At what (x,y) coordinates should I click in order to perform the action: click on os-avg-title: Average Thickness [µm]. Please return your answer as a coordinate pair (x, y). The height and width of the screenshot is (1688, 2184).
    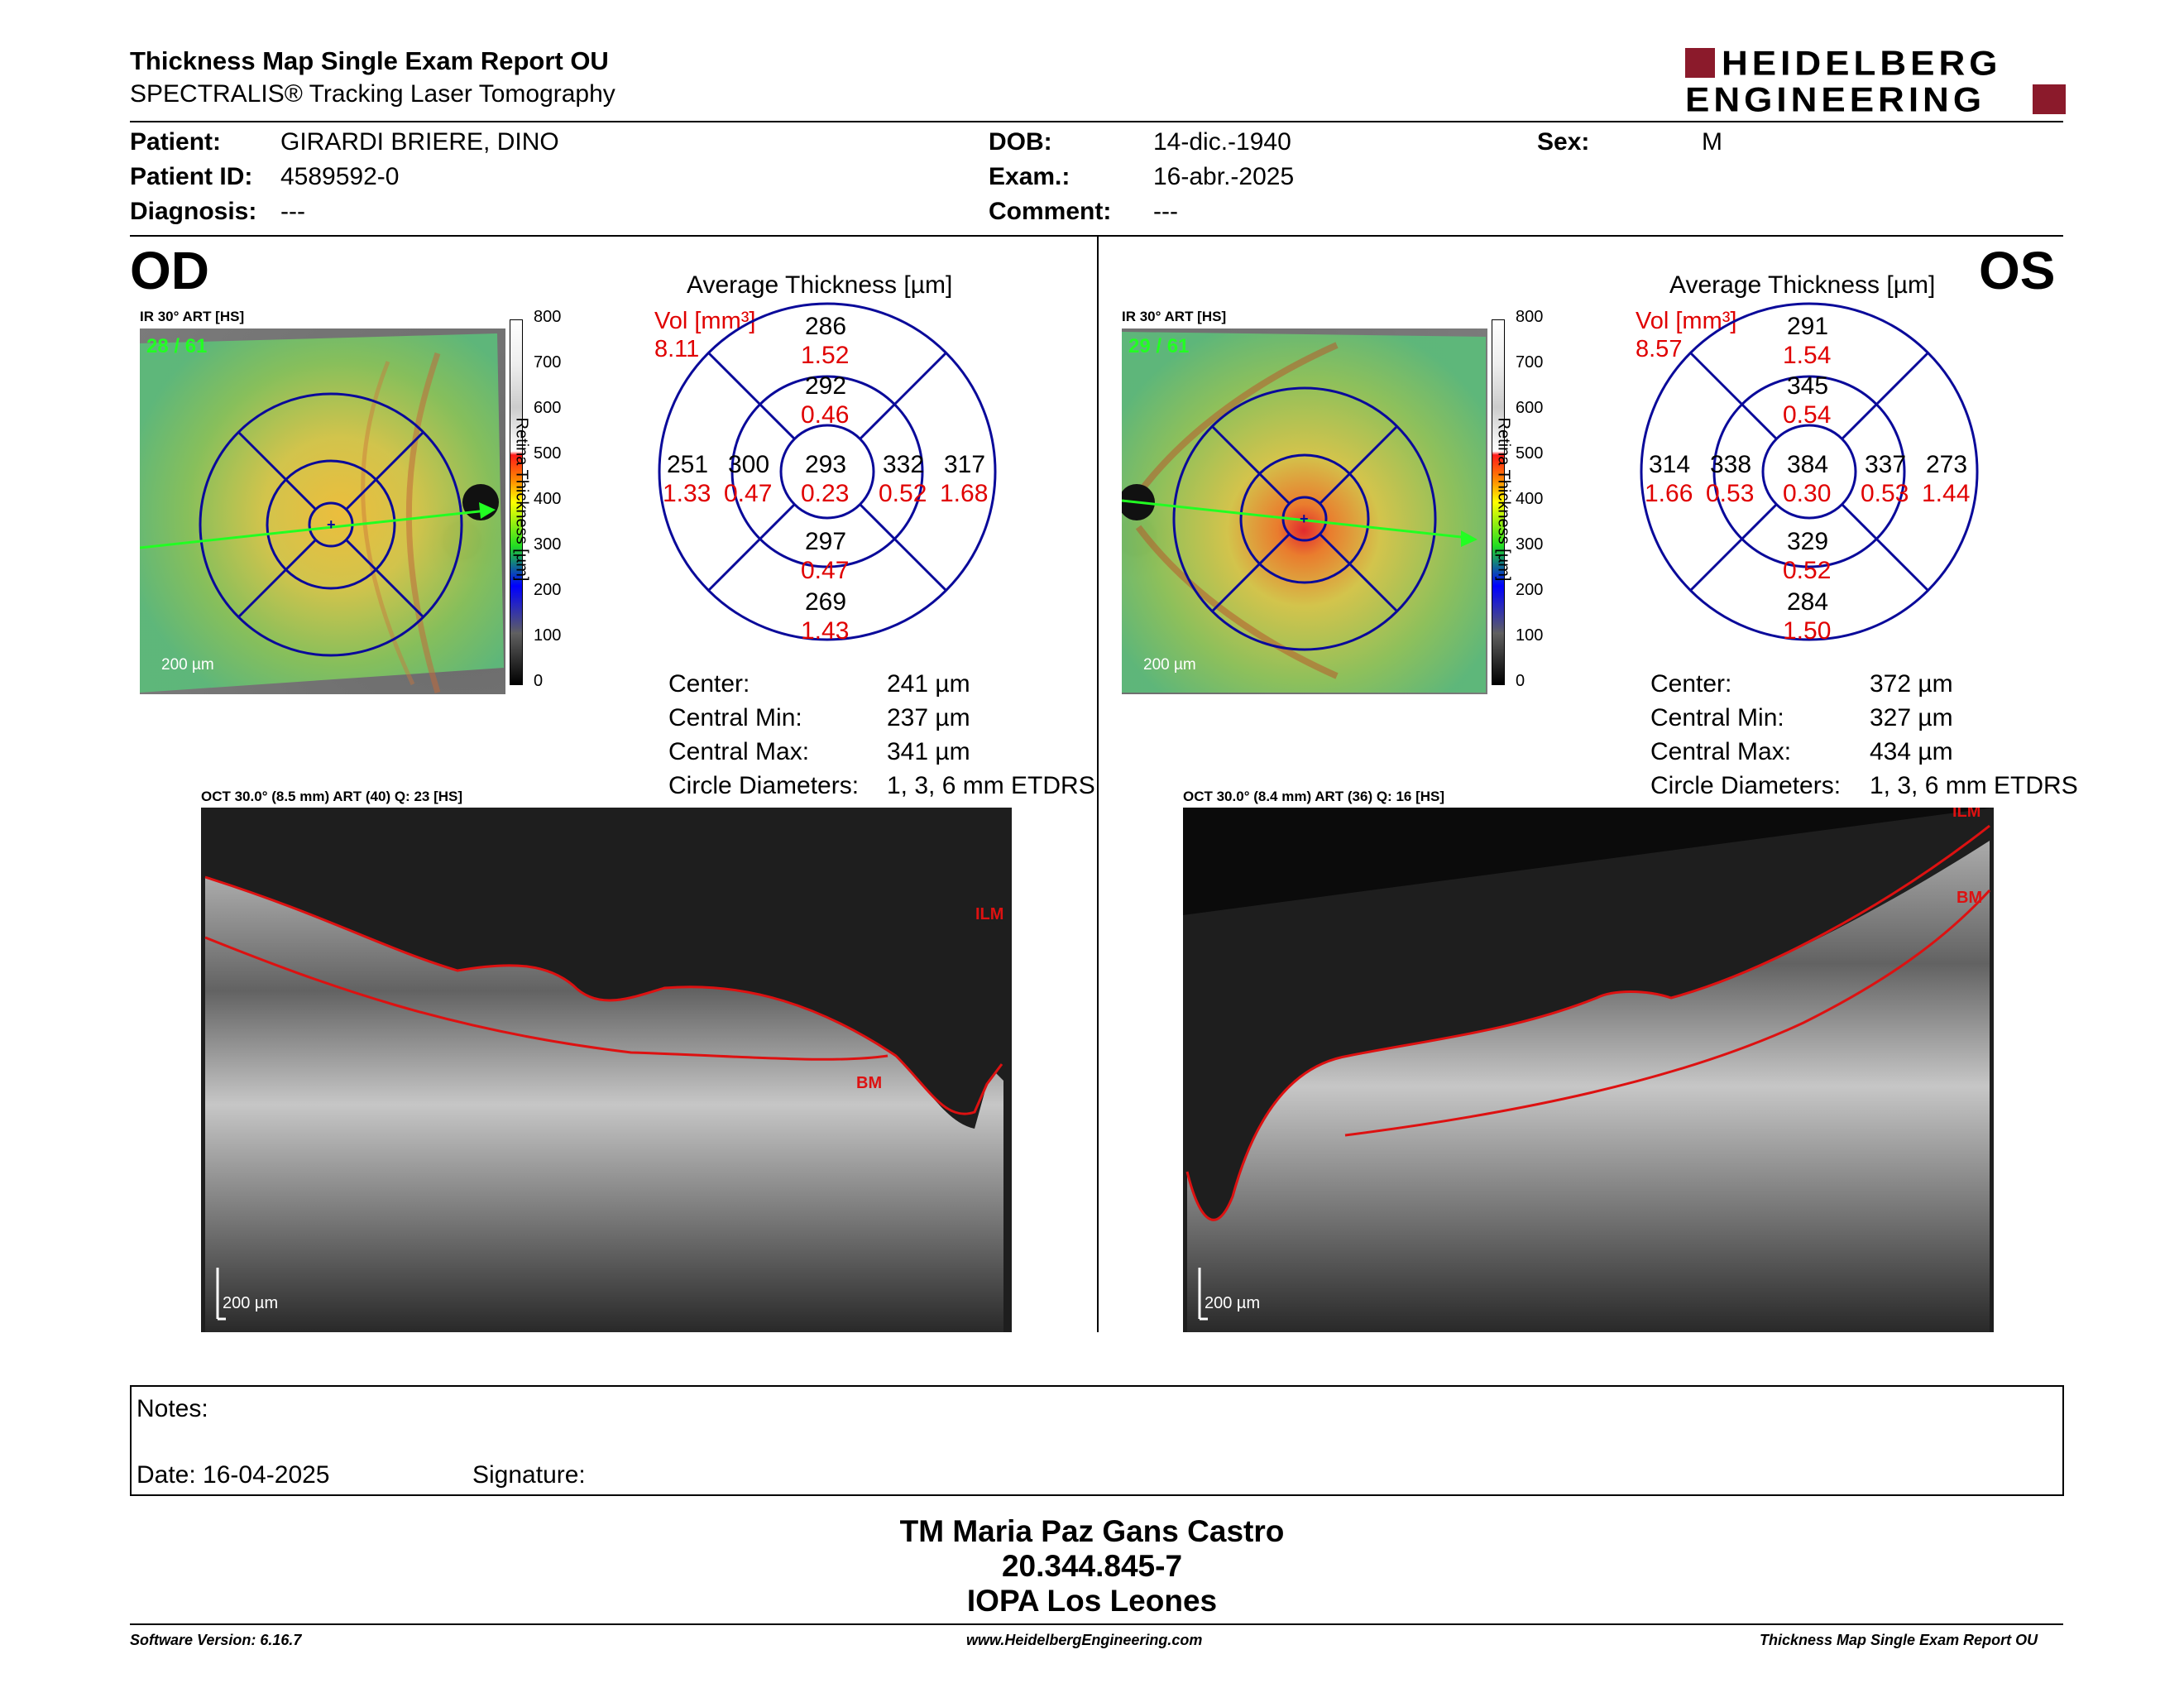
    Looking at the image, I should click on (1802, 285).